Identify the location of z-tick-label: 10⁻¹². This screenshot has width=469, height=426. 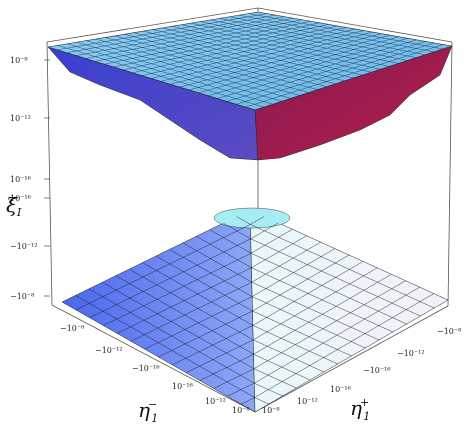
(20, 118).